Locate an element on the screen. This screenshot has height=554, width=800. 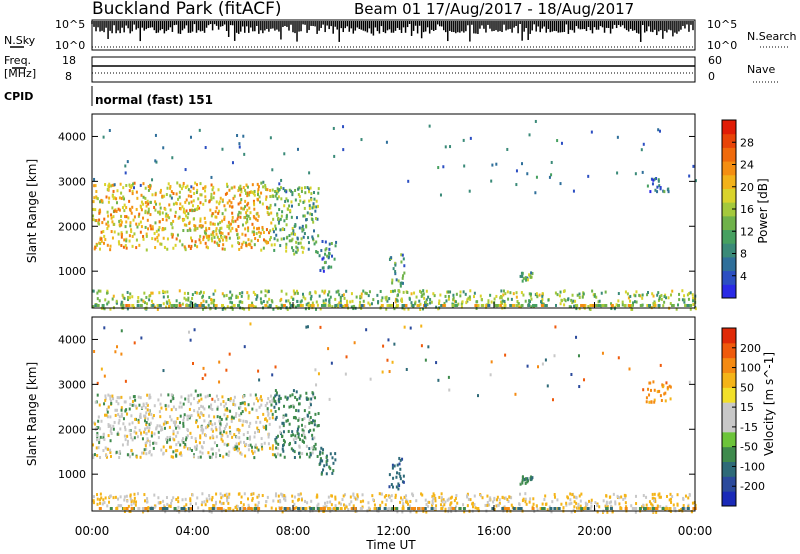
xtick-label: 00:00 is located at coordinates (695, 531).